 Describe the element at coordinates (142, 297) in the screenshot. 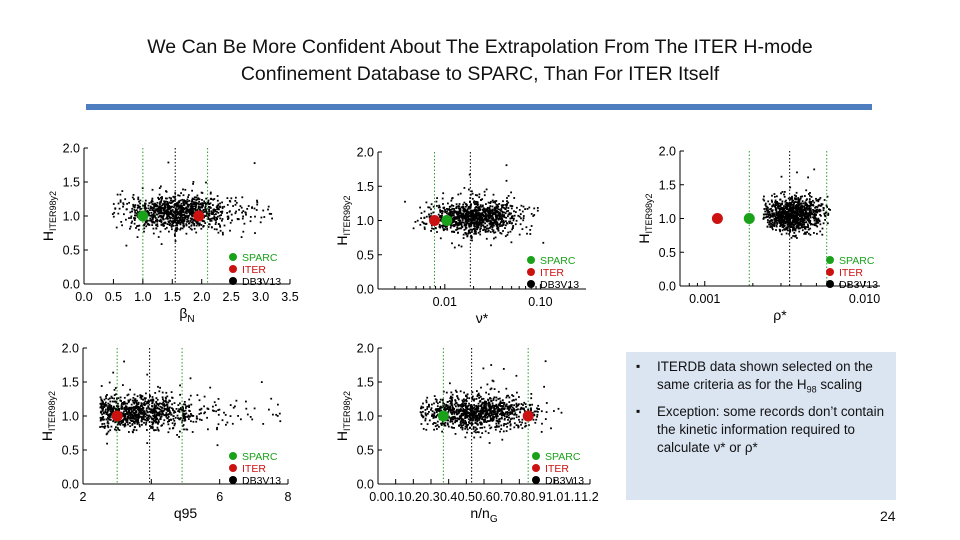

I see `x-tick-label: 1.0` at that location.